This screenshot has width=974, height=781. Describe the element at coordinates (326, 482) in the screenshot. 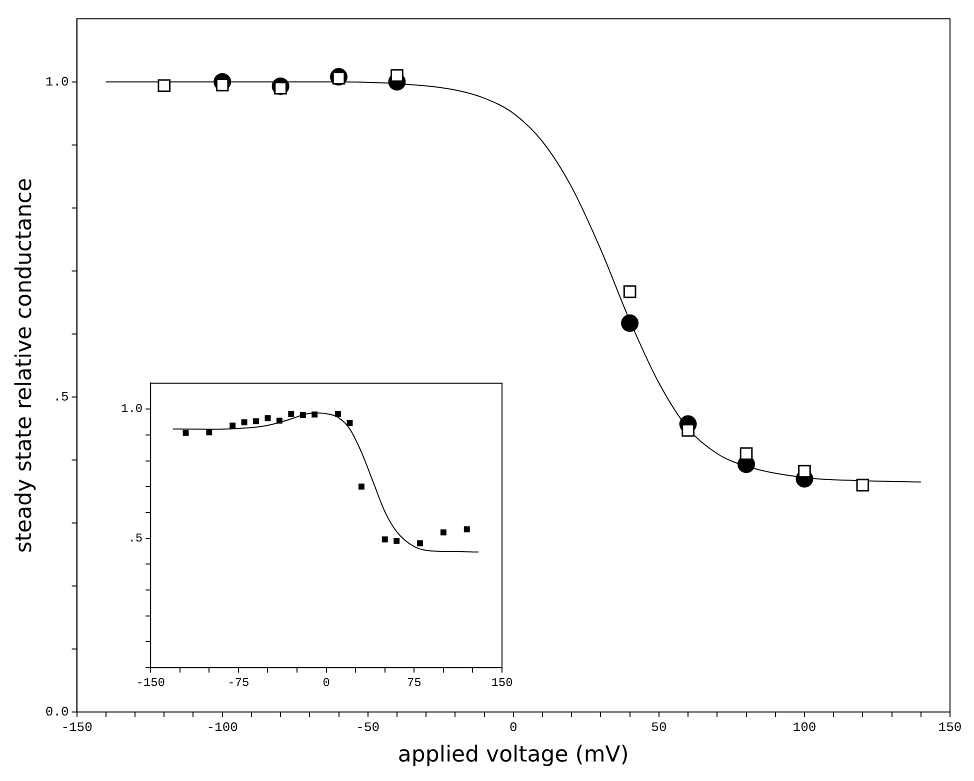

I see `line-series` at that location.